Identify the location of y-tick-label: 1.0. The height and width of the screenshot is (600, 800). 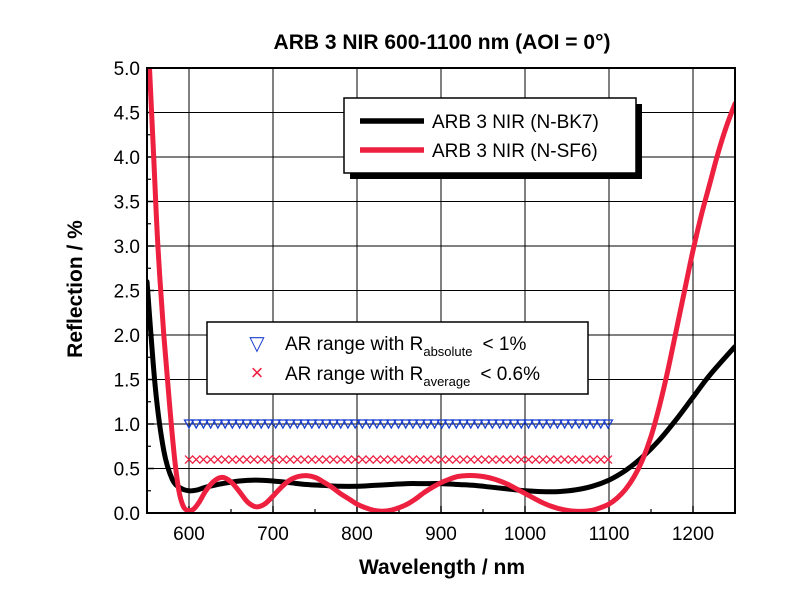
(127, 425).